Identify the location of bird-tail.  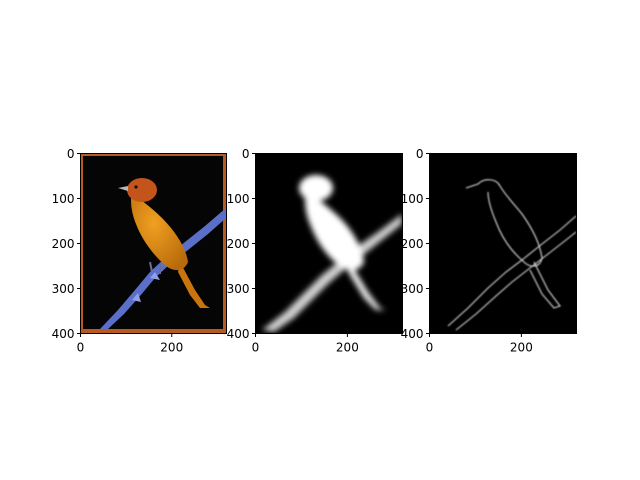
(194, 285).